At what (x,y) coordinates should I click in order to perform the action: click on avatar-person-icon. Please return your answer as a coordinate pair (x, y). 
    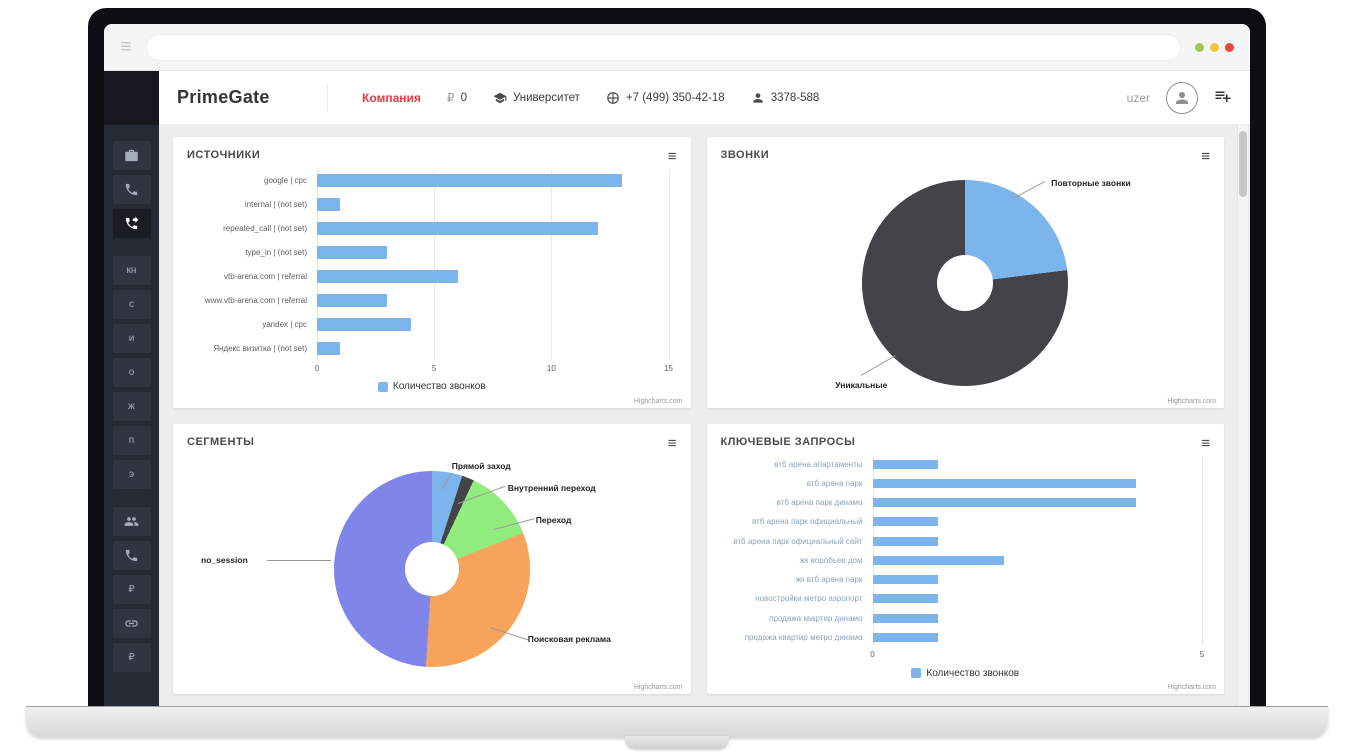
    Looking at the image, I should click on (1182, 97).